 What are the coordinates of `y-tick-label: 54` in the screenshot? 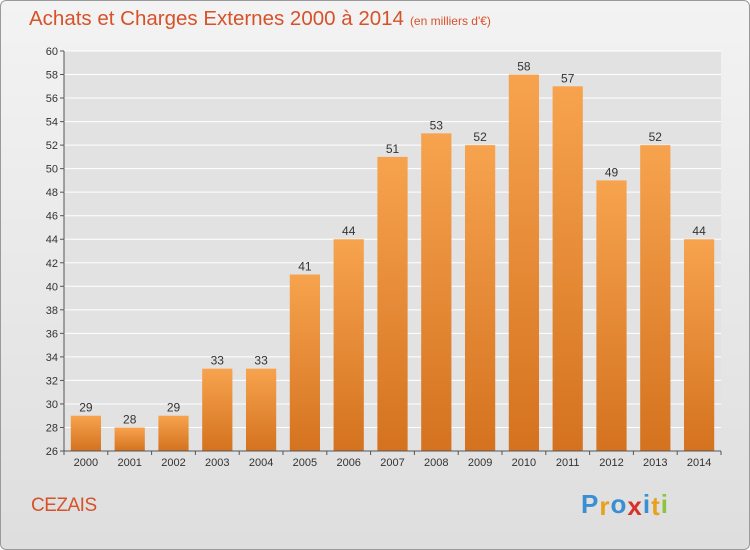 It's located at (52, 123).